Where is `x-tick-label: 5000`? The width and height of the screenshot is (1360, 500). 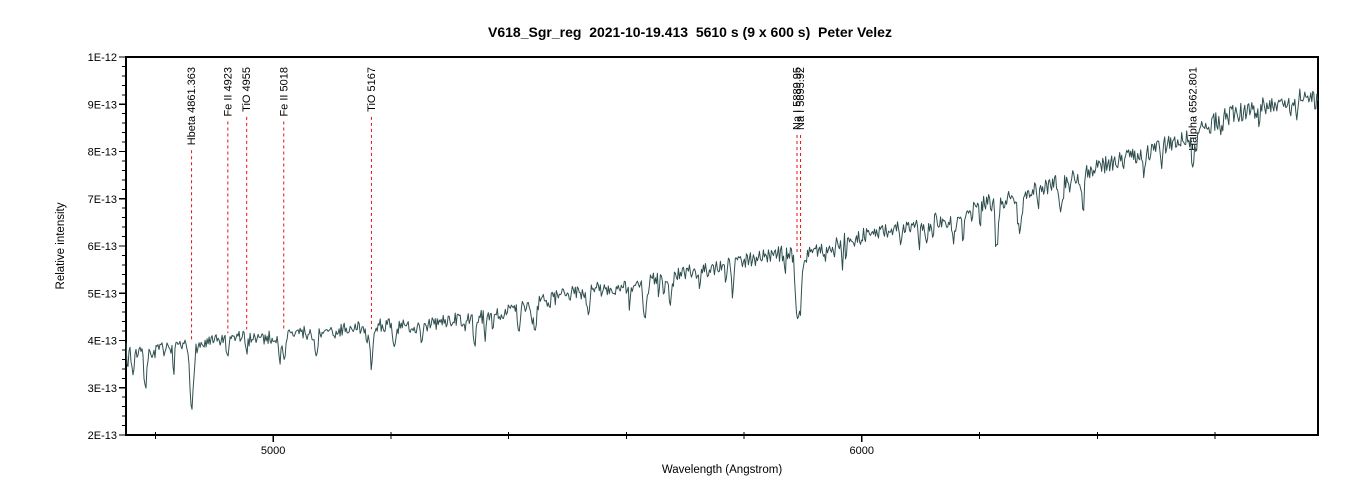
x-tick-label: 5000 is located at coordinates (273, 451).